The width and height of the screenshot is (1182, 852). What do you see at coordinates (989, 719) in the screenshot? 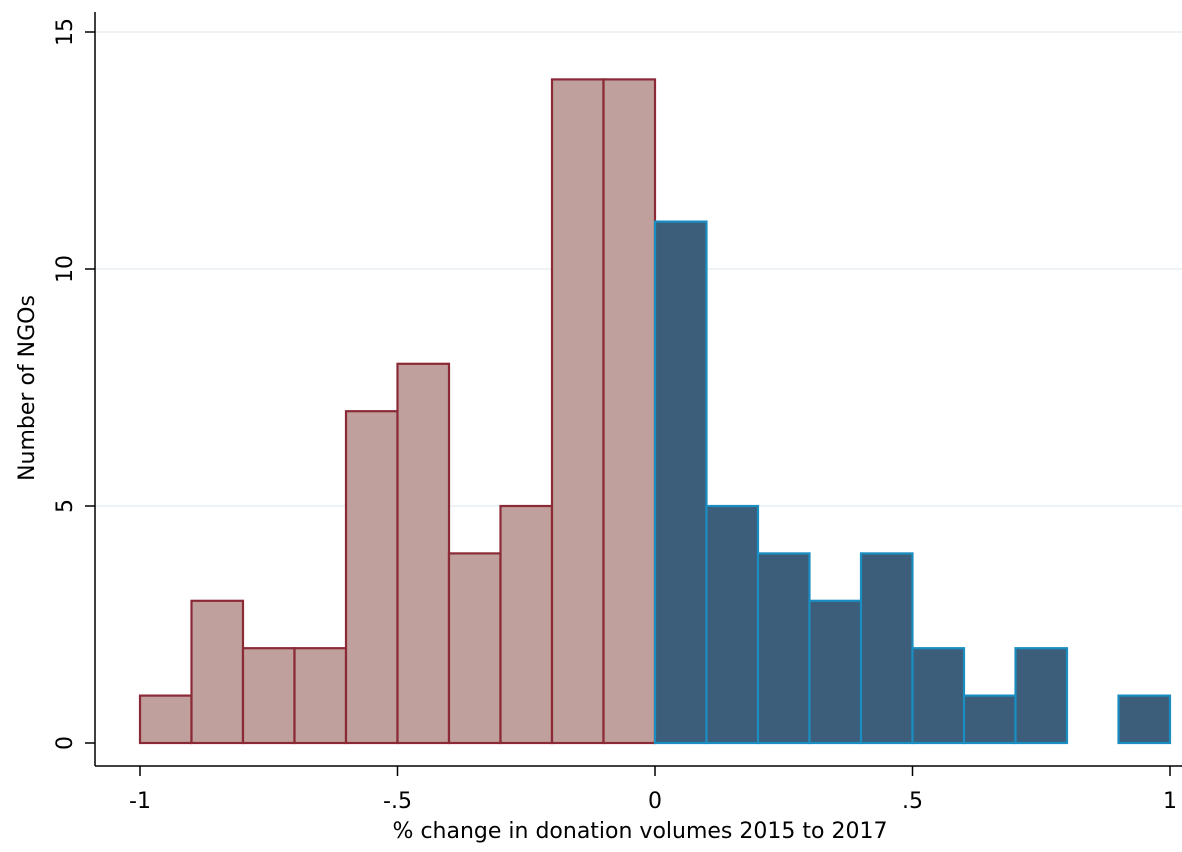
I see `bar-s1-b6` at bounding box center [989, 719].